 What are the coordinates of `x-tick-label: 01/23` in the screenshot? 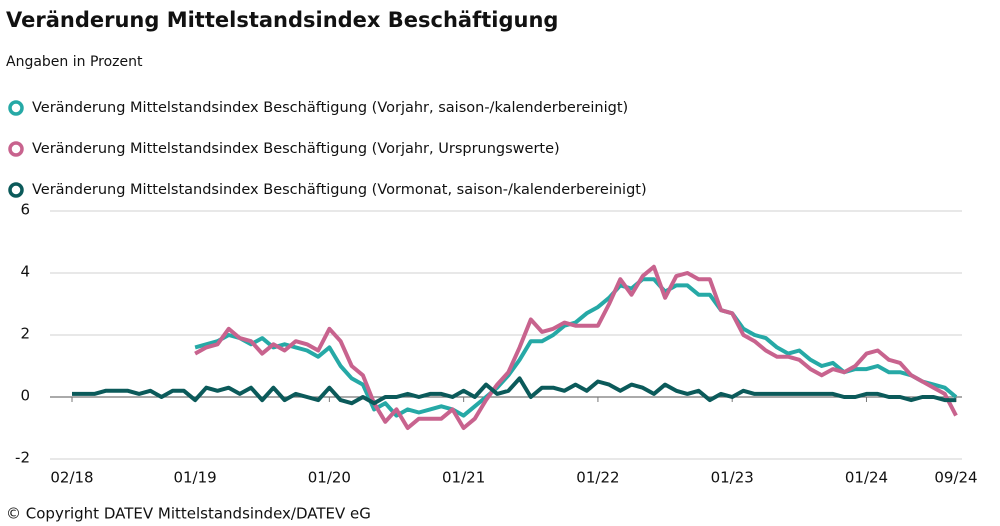 It's located at (732, 478).